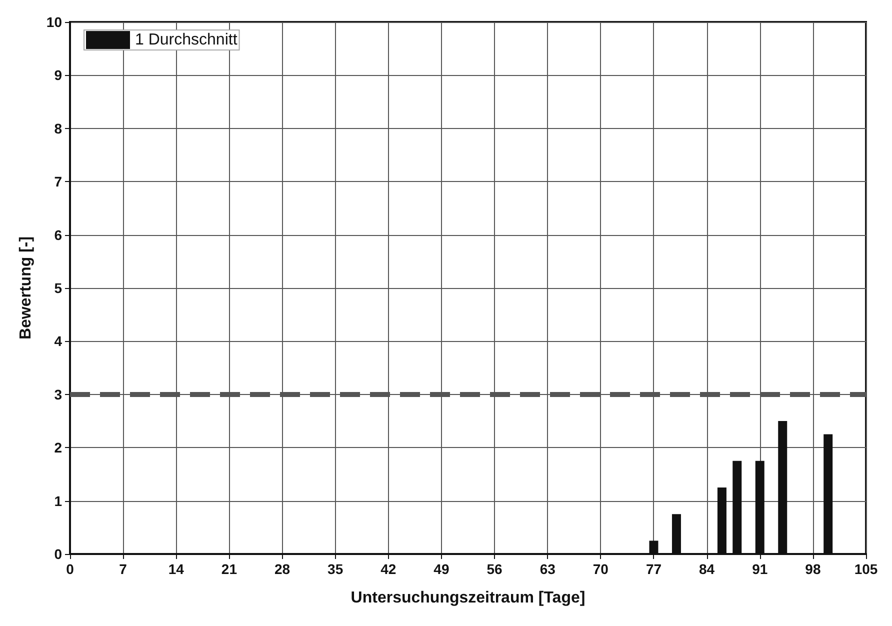  I want to click on y-tick-label: 10, so click(54, 22).